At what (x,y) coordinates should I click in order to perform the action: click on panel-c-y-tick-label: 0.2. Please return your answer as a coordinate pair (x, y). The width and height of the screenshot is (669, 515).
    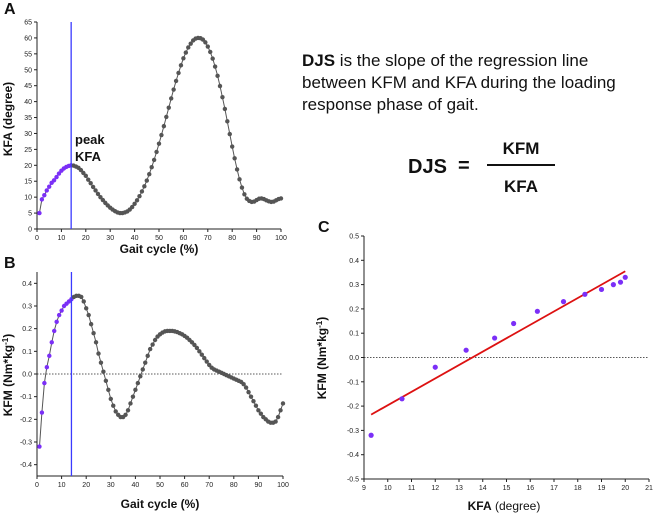
    Looking at the image, I should click on (354, 309).